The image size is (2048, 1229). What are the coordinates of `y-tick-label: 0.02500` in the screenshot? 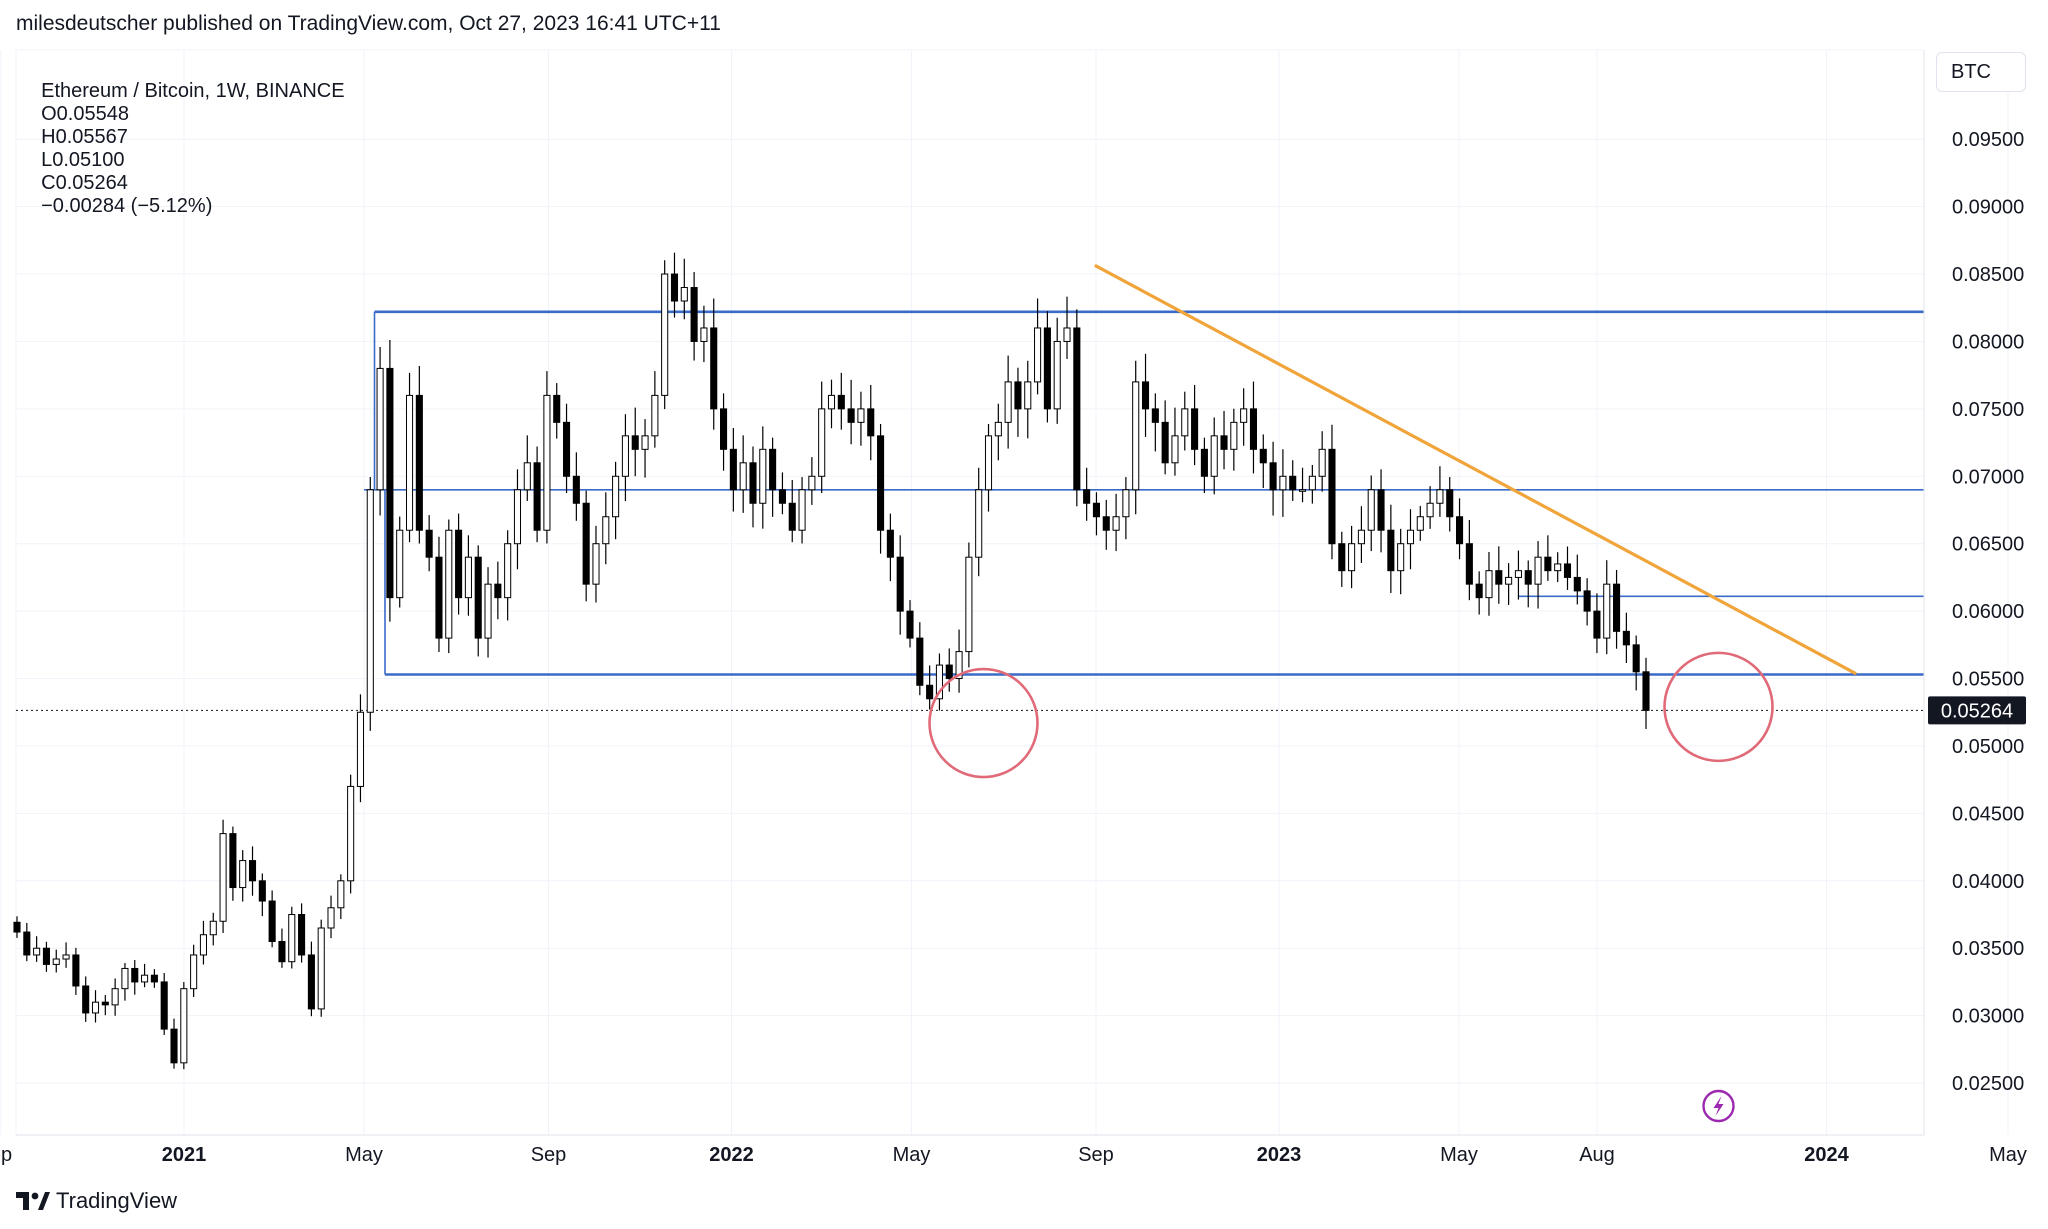 It's located at (1988, 1084).